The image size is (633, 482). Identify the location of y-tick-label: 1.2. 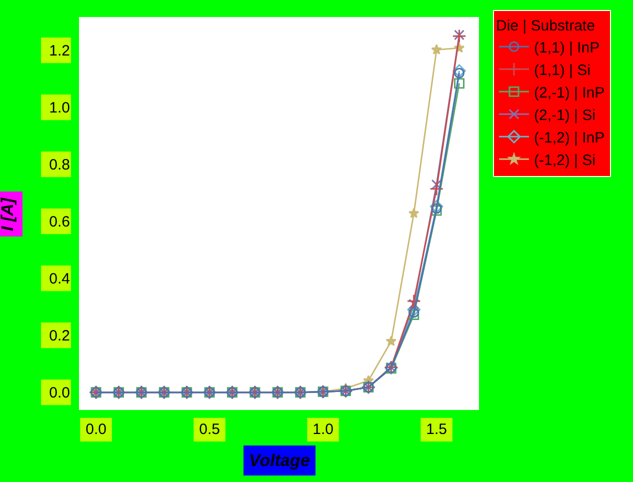
(59, 51).